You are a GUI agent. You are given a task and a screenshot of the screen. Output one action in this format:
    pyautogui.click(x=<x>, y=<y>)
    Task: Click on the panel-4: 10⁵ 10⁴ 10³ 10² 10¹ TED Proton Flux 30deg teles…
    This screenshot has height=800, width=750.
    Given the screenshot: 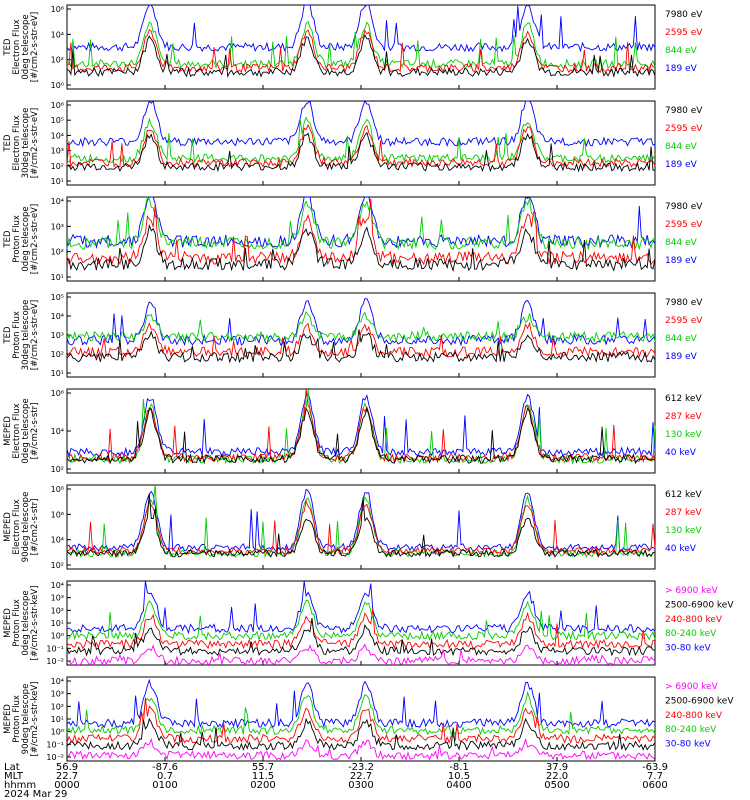 What is the action you would take?
    pyautogui.click(x=353, y=335)
    